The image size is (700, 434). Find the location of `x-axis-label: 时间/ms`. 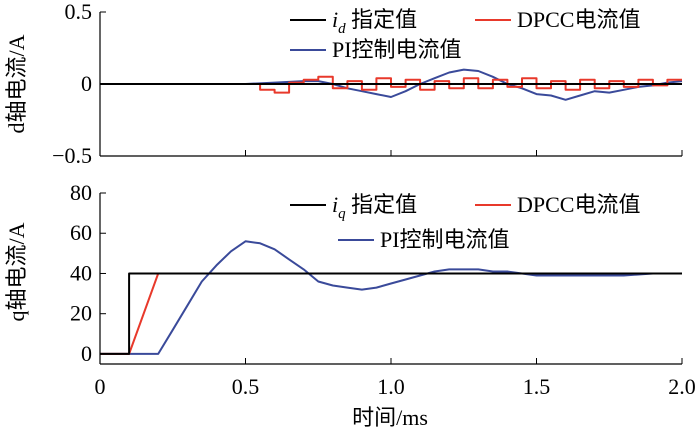

x-axis-label: 时间/ms is located at coordinates (390, 417).